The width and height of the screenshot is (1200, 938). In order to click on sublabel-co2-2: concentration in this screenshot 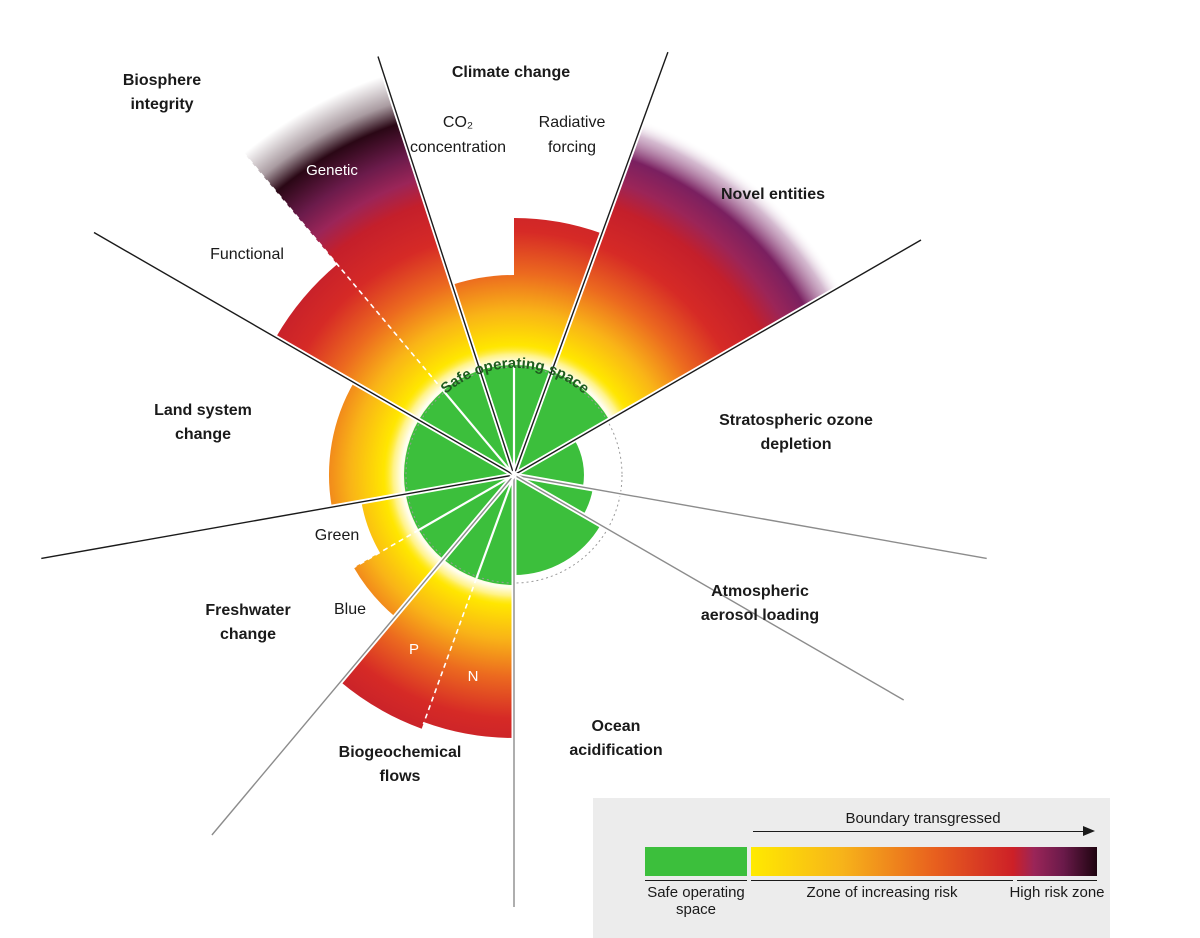, I will do `click(458, 147)`.